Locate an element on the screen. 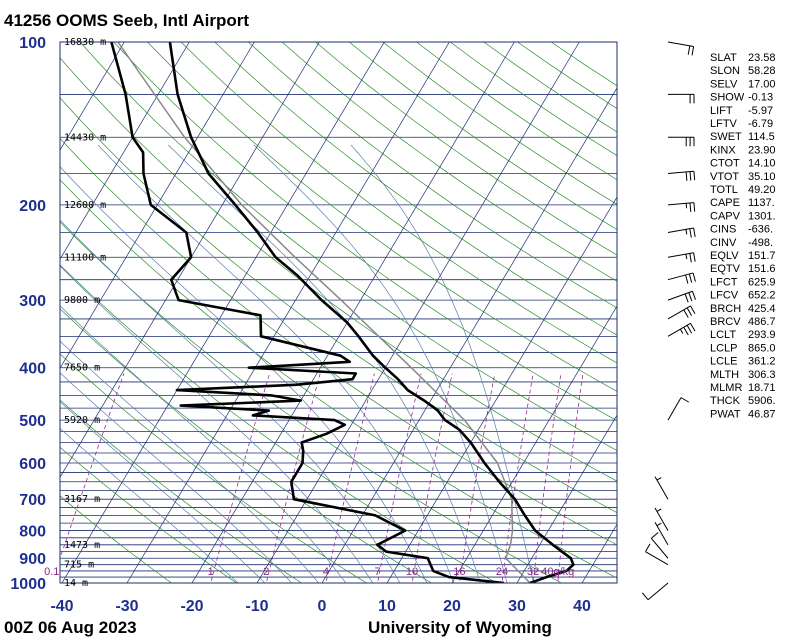  index-key: SHOW is located at coordinates (727, 98).